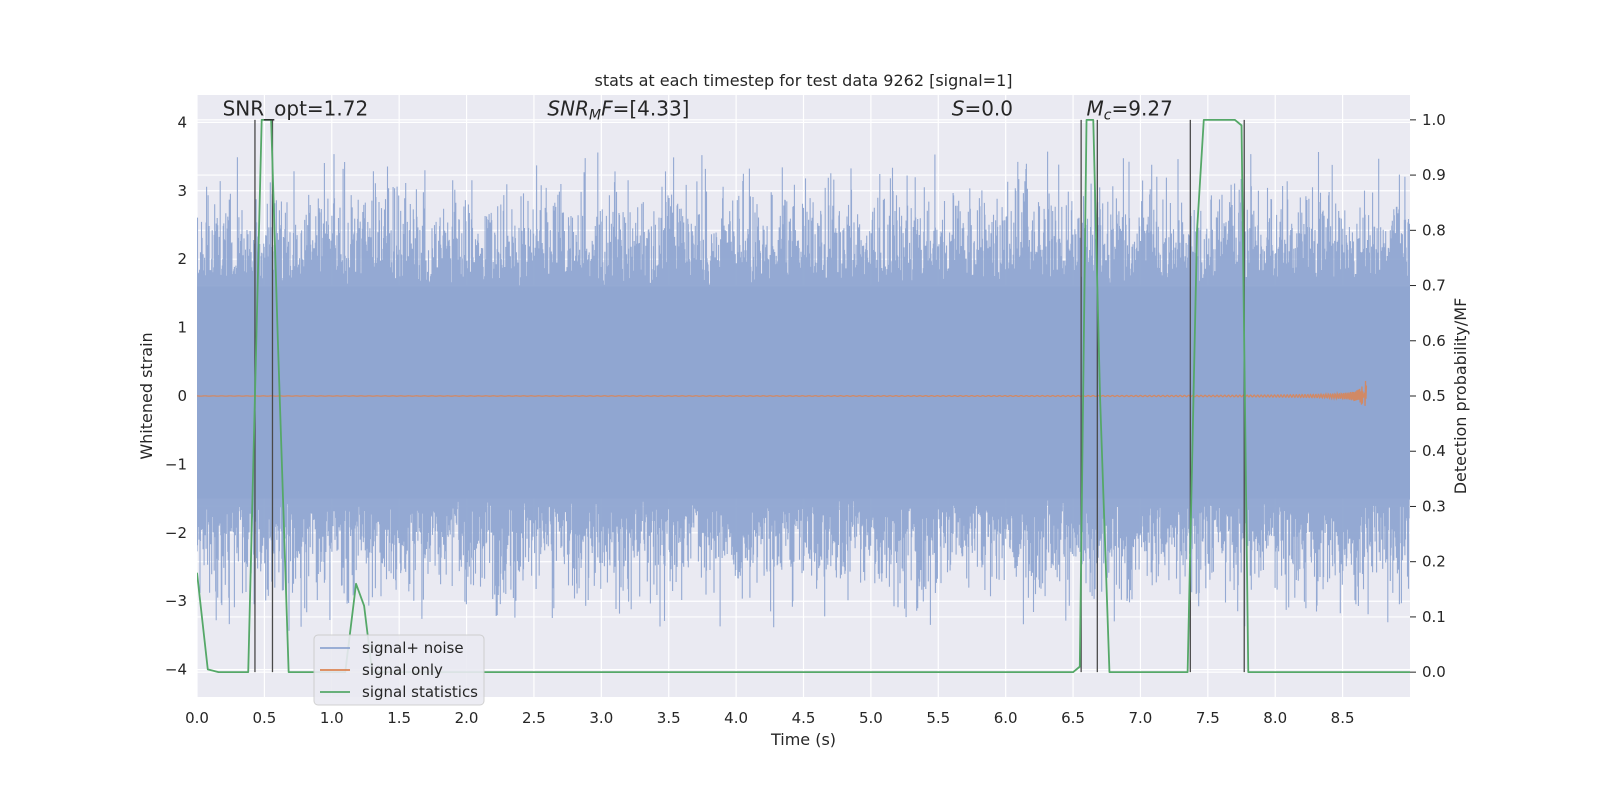 This screenshot has width=1600, height=800. Describe the element at coordinates (1073, 718) in the screenshot. I see `x-tick-label: 6.5` at that location.